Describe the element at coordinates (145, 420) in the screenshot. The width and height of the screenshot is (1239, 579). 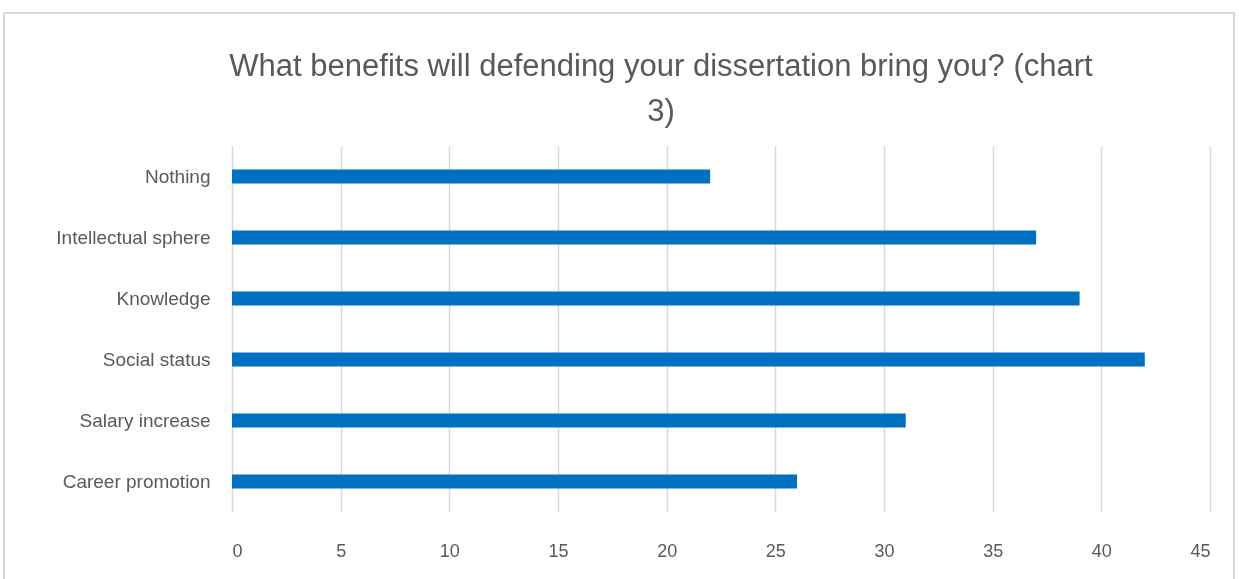
I see `y-tick-label: Salary increase` at that location.